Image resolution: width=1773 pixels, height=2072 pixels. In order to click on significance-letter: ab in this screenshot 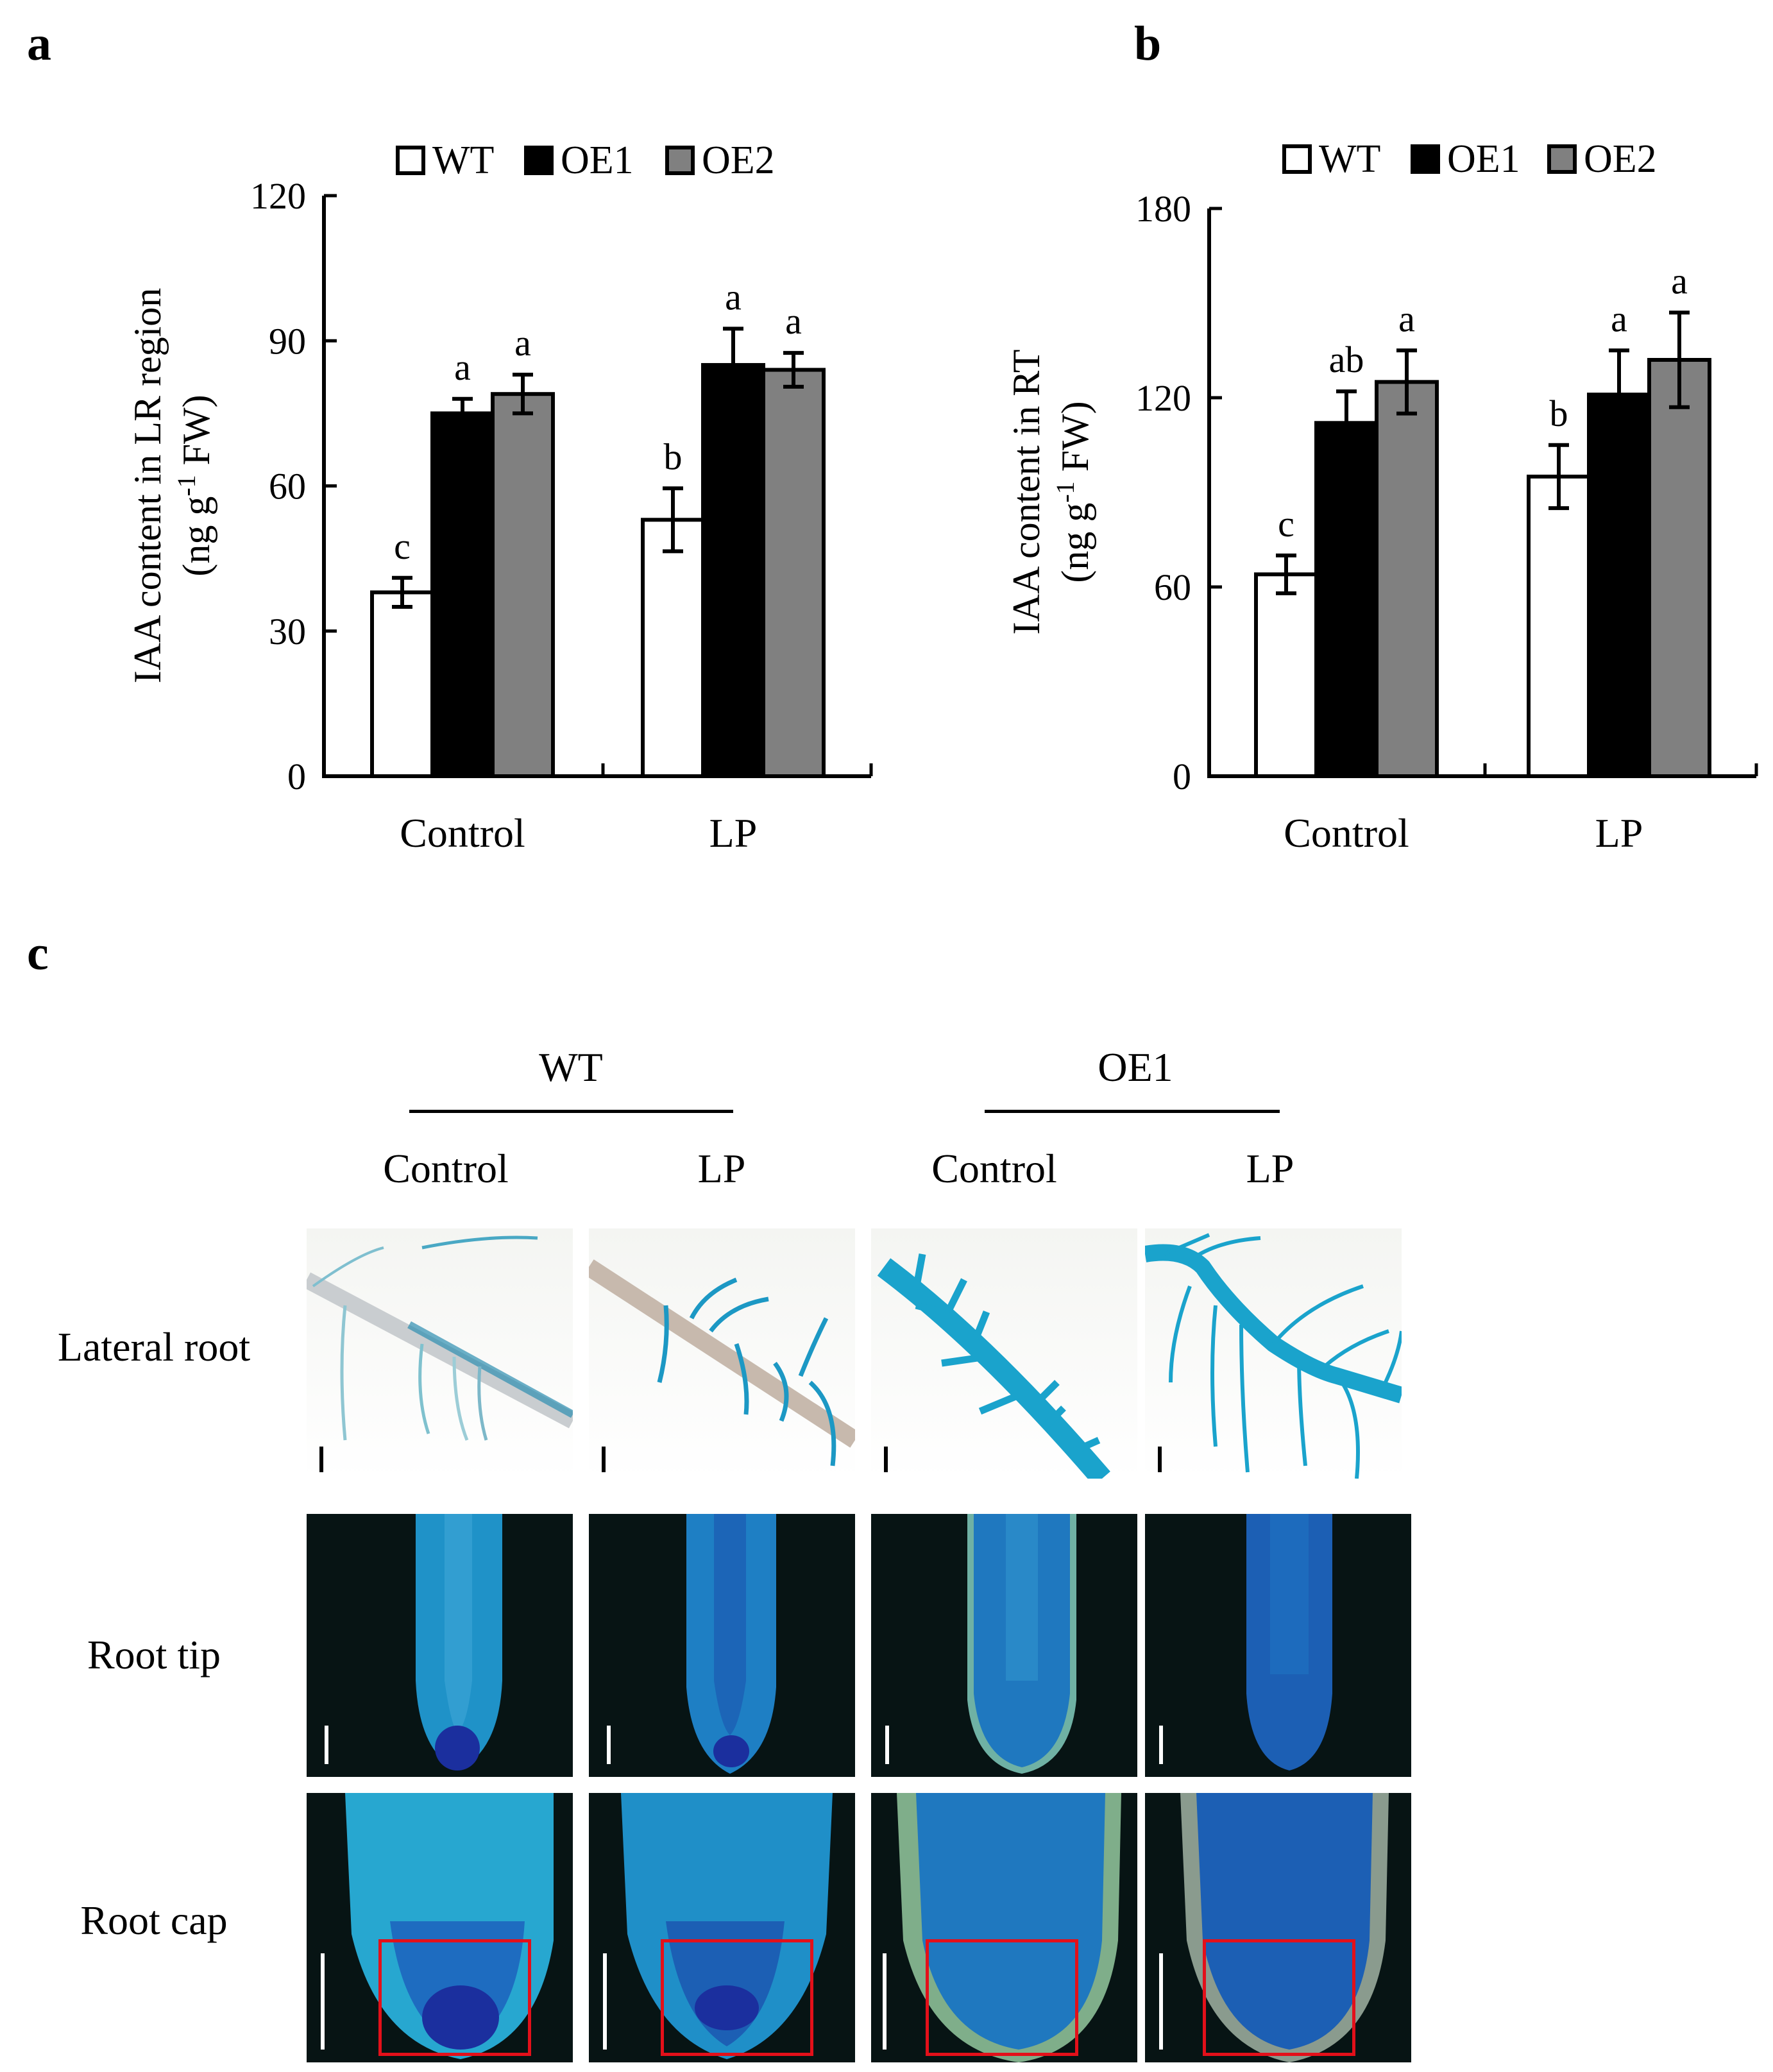, I will do `click(1346, 360)`.